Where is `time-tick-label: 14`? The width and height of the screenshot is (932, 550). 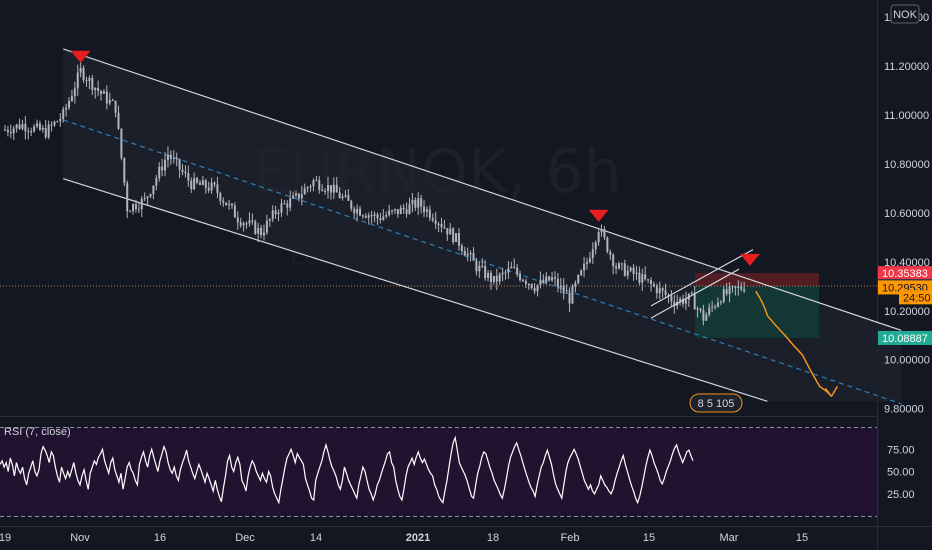
time-tick-label: 14 is located at coordinates (316, 538).